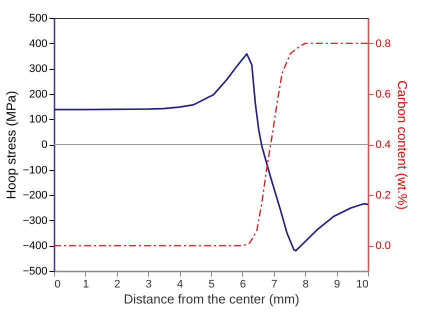 This screenshot has height=322, width=432. What do you see at coordinates (38, 18) in the screenshot?
I see `y-tick-label: 500` at bounding box center [38, 18].